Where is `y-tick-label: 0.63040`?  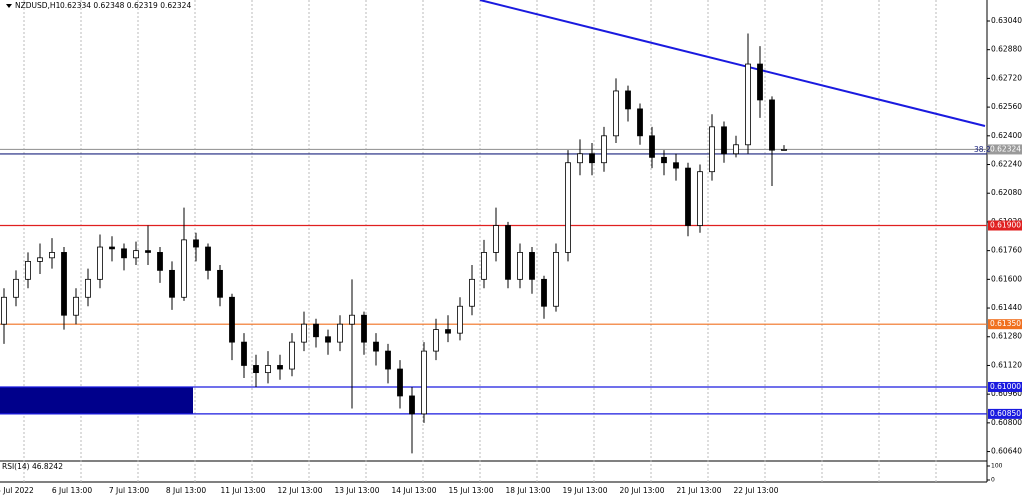
y-tick-label: 0.63040 is located at coordinates (1006, 20).